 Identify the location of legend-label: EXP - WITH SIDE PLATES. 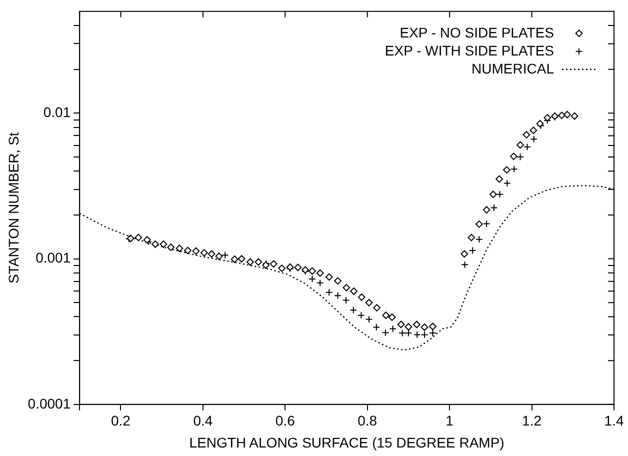
(469, 50).